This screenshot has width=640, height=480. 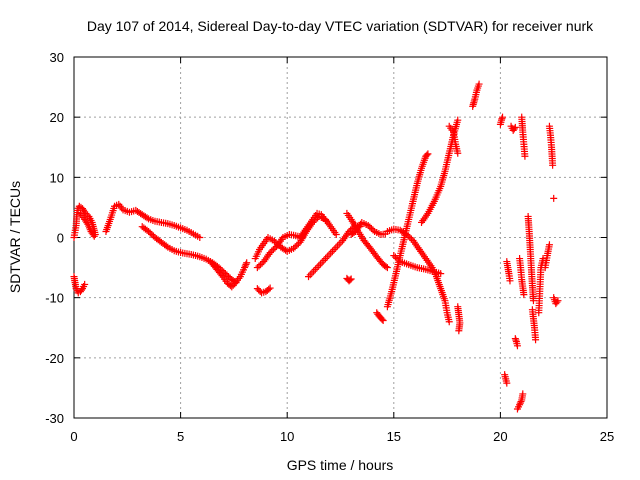 What do you see at coordinates (394, 436) in the screenshot?
I see `x-tick-label: 15` at bounding box center [394, 436].